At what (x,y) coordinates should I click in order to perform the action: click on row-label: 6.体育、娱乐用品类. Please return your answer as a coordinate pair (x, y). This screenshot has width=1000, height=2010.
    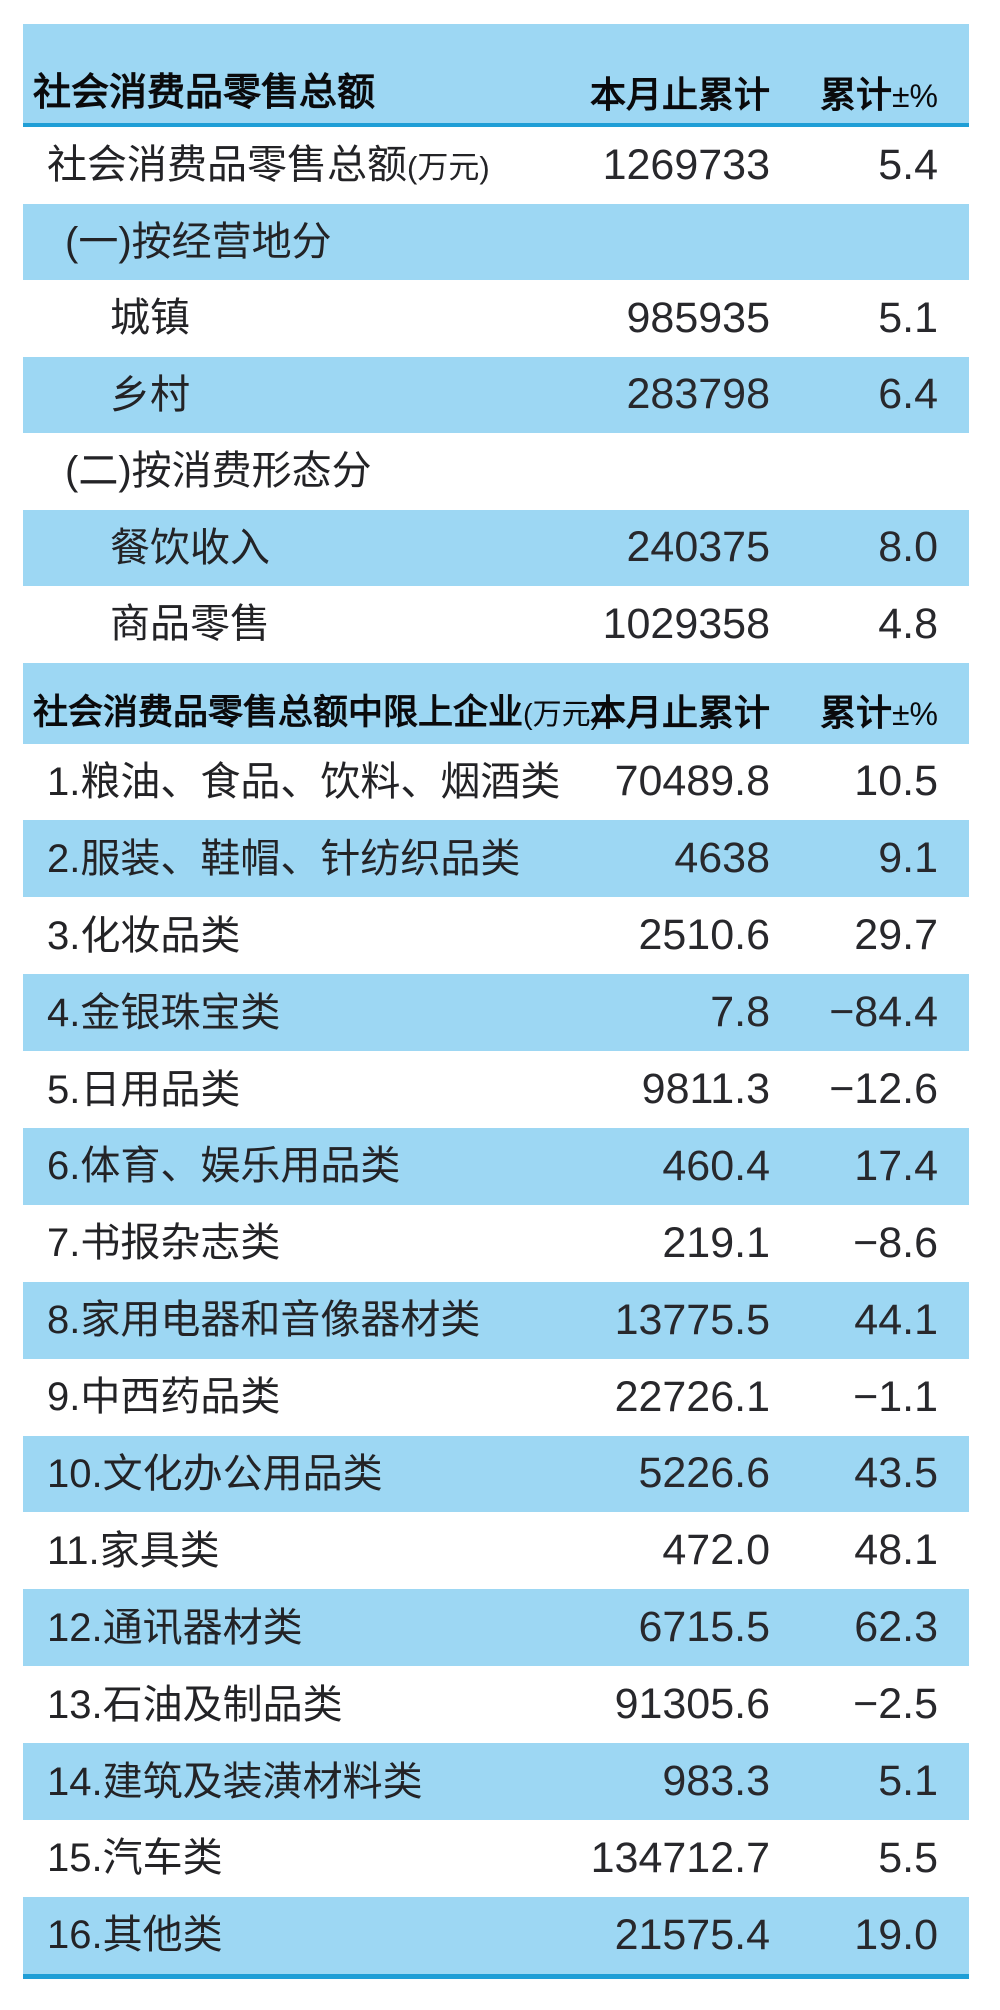
    Looking at the image, I should click on (286, 1166).